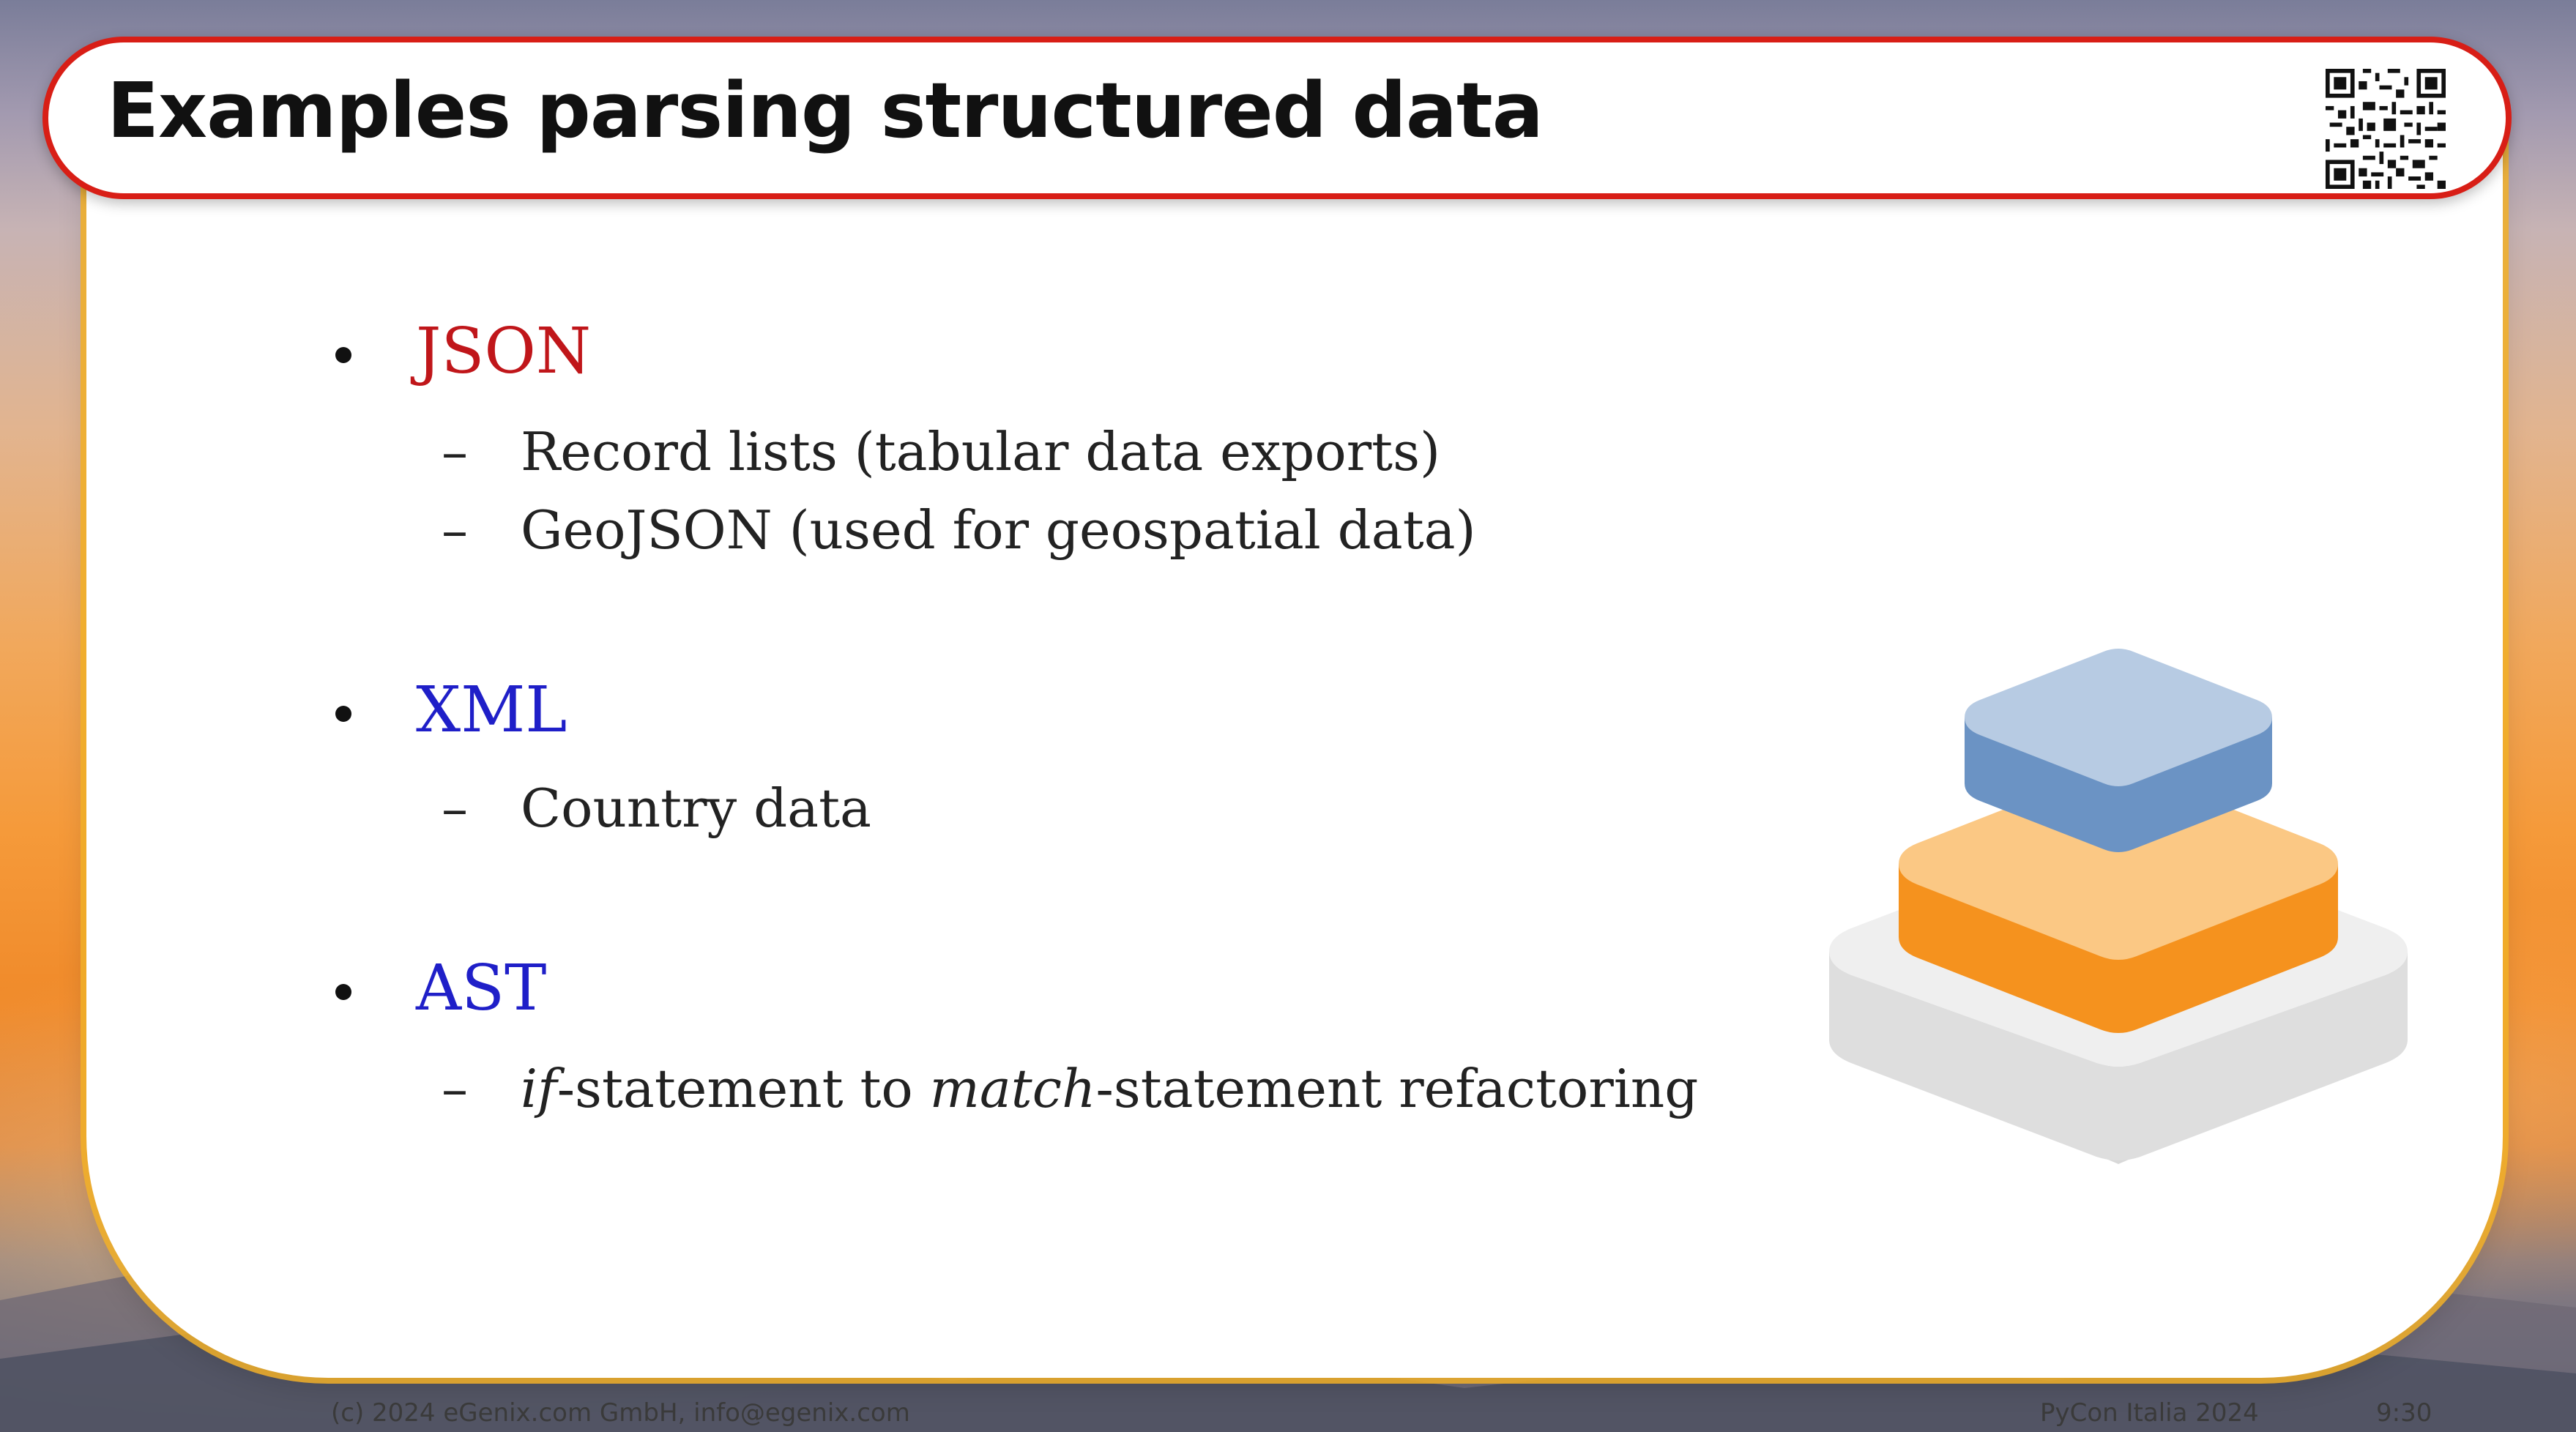  I want to click on bullet-label-ast: AST, so click(481, 988).